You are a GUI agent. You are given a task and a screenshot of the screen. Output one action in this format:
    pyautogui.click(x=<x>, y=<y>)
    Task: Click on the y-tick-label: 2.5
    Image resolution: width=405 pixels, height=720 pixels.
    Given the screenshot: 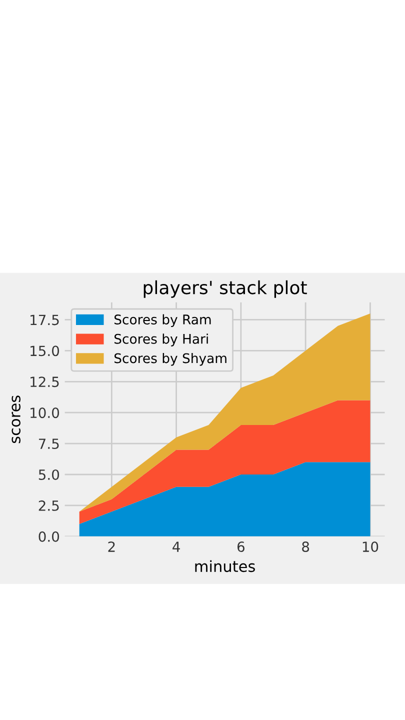 What is the action you would take?
    pyautogui.click(x=48, y=505)
    